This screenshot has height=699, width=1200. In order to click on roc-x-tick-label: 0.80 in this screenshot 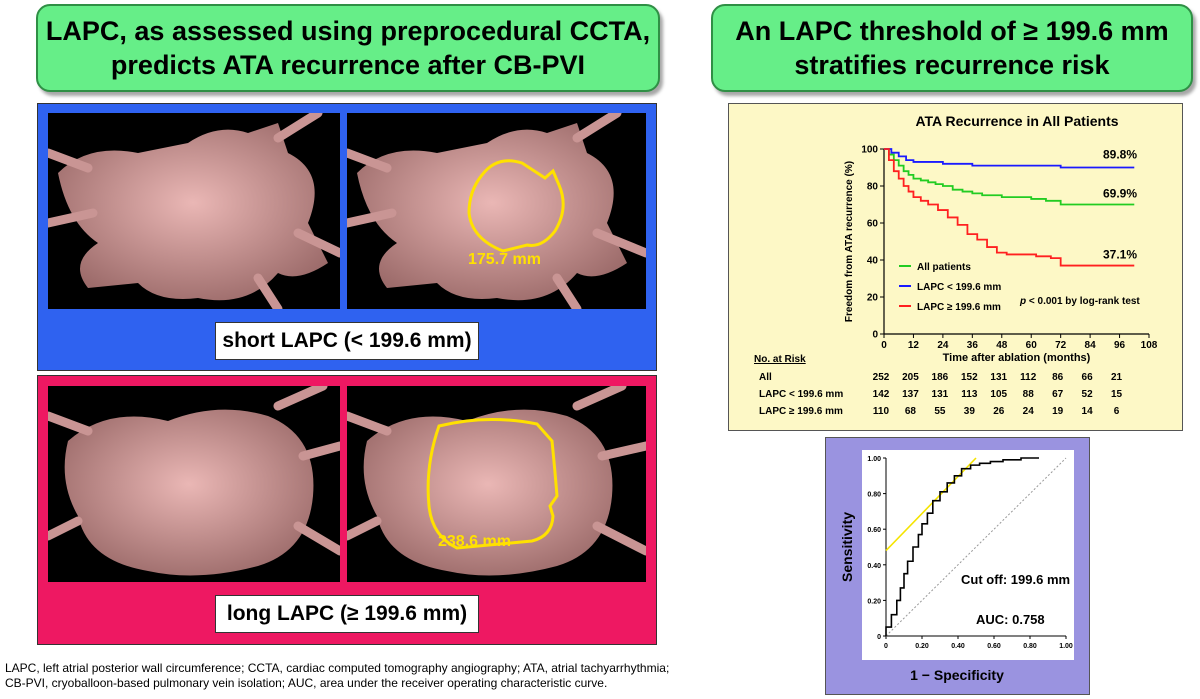, I will do `click(1030, 646)`.